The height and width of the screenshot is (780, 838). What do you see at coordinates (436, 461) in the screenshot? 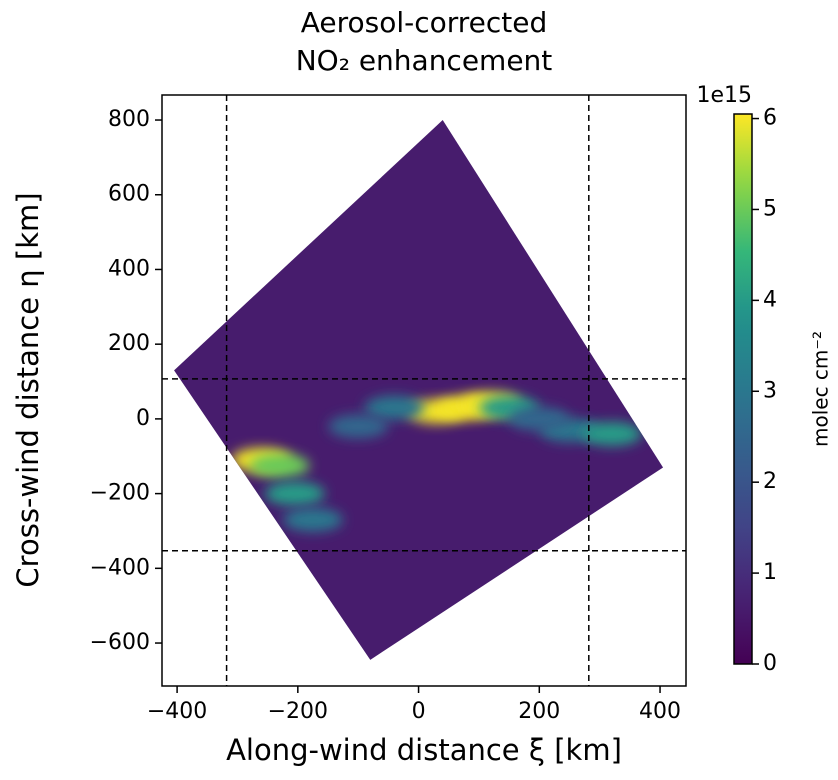
I see `hotspots` at bounding box center [436, 461].